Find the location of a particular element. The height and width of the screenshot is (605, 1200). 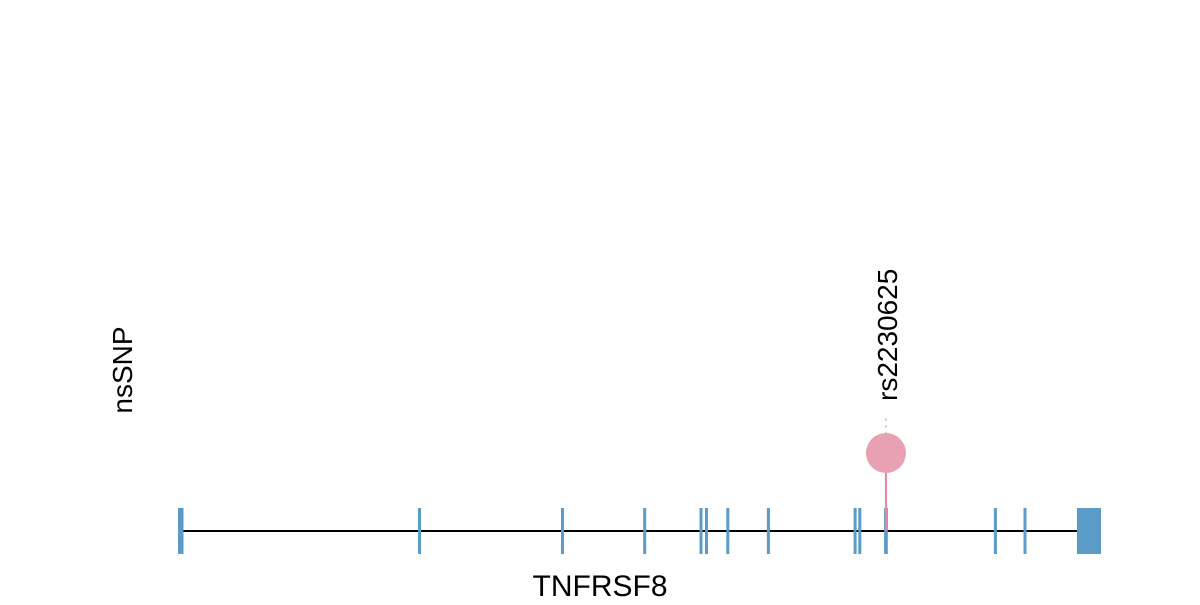

variant-marker is located at coordinates (885, 453).